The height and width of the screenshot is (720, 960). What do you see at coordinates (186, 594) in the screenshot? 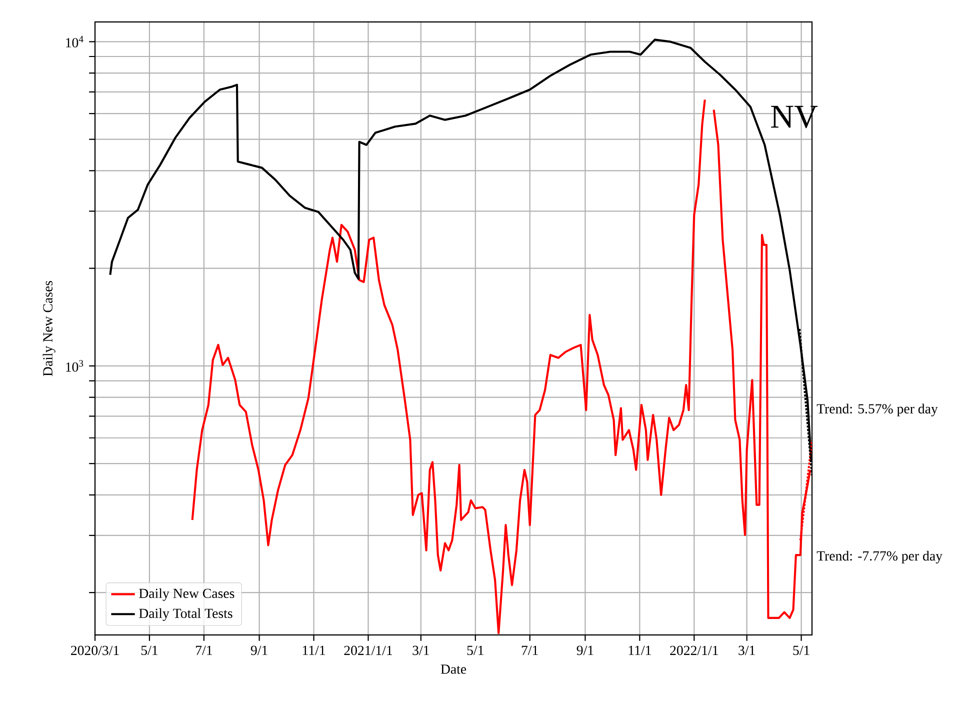
I see `legend-label: Daily New Cases` at bounding box center [186, 594].